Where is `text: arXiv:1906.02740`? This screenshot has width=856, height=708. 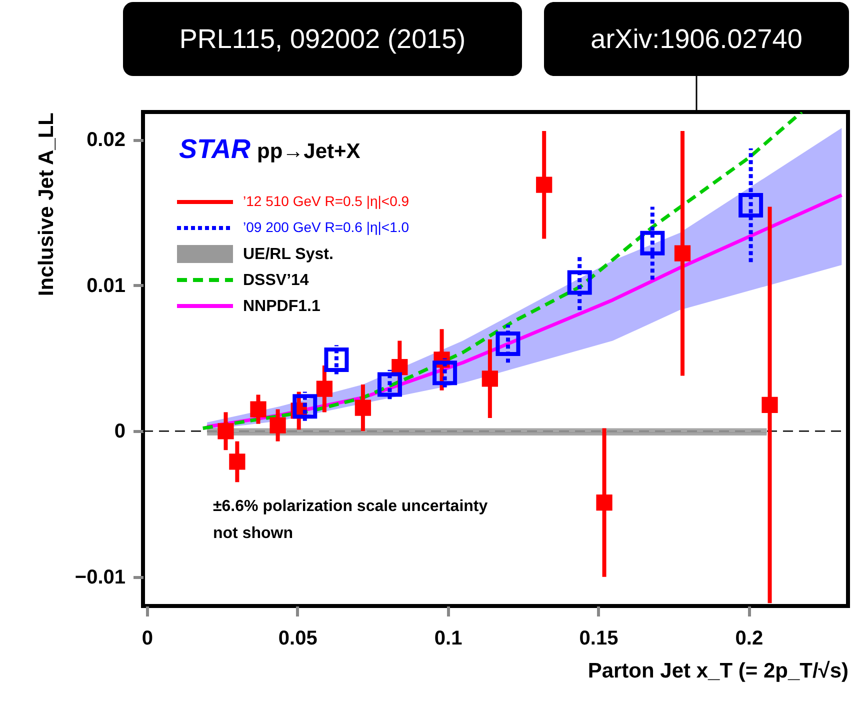
text: arXiv:1906.02740 is located at coordinates (696, 39).